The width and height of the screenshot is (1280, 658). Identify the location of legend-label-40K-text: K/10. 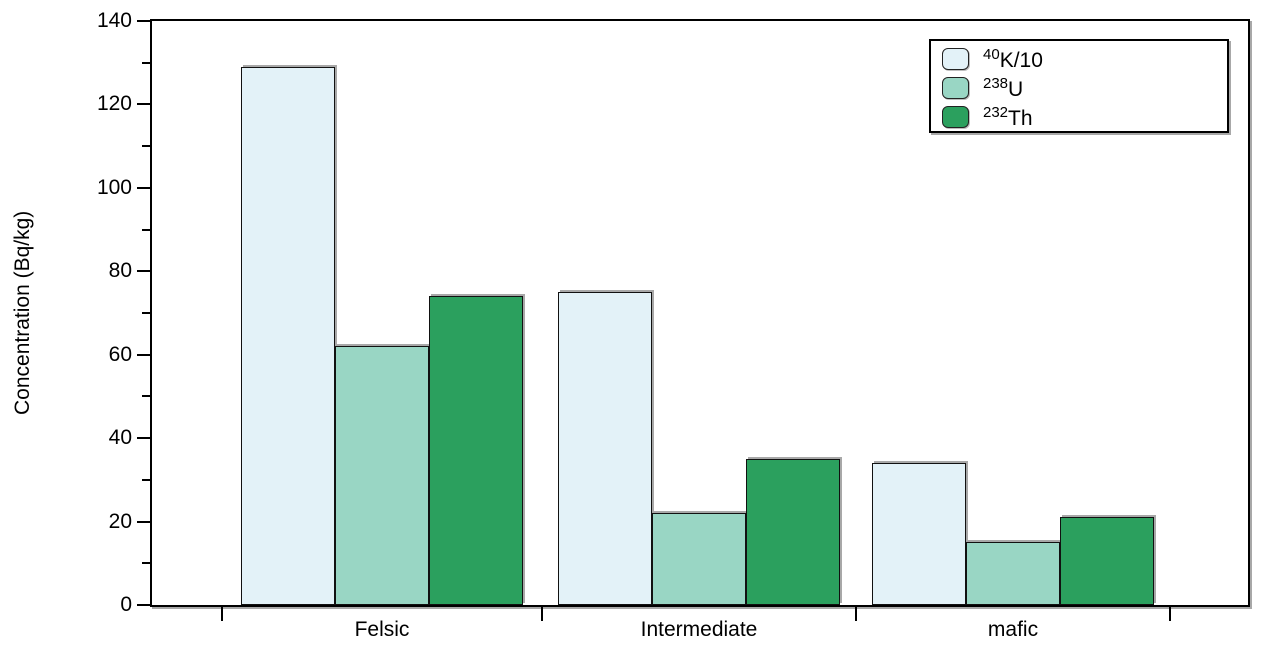
(1021, 60).